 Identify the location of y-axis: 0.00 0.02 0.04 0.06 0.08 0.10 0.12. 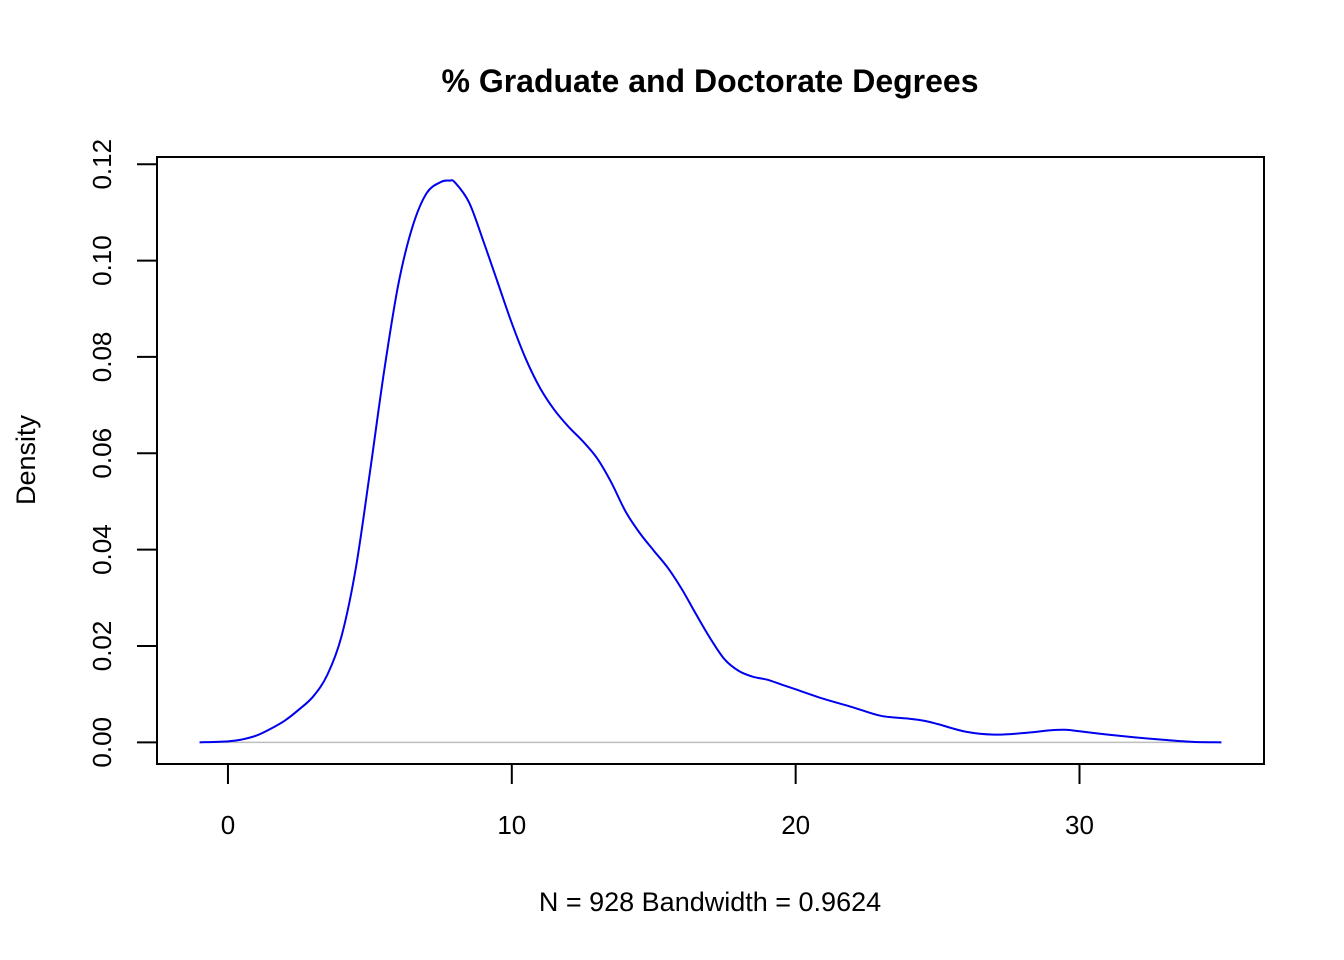
(122, 453).